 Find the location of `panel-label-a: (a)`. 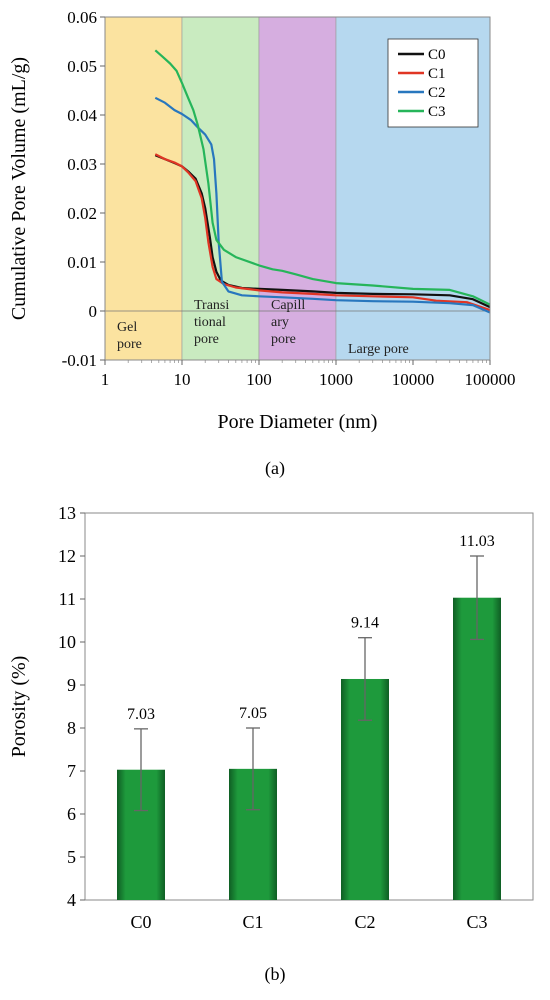

panel-label-a: (a) is located at coordinates (275, 468).